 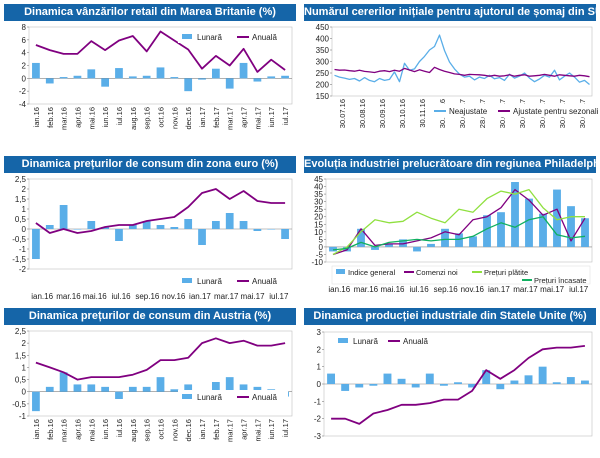 I want to click on y-tick-label: 300, so click(x=323, y=62).